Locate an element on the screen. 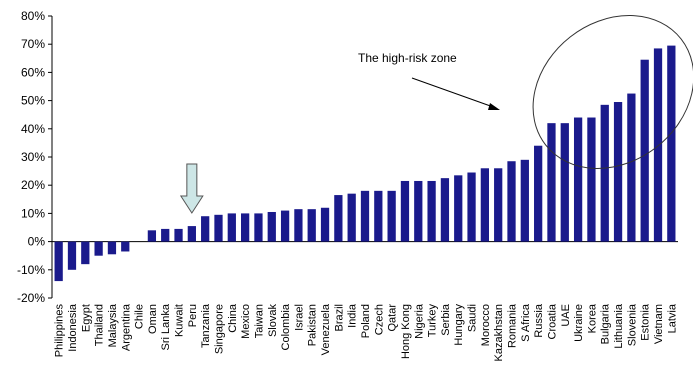 The width and height of the screenshot is (693, 388). x-tick-label: Singapore is located at coordinates (219, 329).